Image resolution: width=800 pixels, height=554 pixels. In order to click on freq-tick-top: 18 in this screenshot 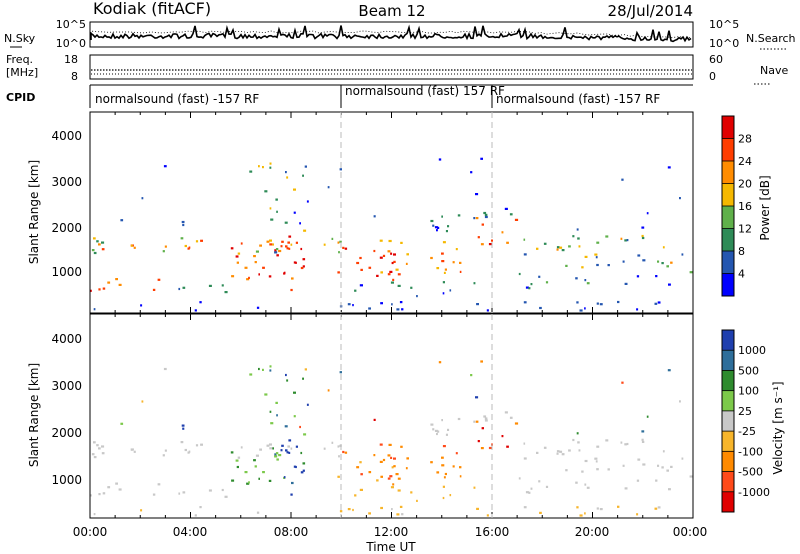, I will do `click(71, 59)`.